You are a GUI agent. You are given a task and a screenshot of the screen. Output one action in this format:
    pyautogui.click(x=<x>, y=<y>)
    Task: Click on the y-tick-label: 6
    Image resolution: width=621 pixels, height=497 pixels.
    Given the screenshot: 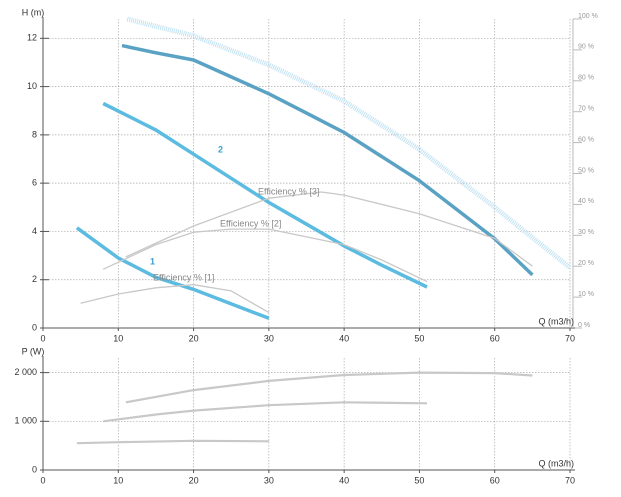 What is the action you would take?
    pyautogui.click(x=34, y=183)
    